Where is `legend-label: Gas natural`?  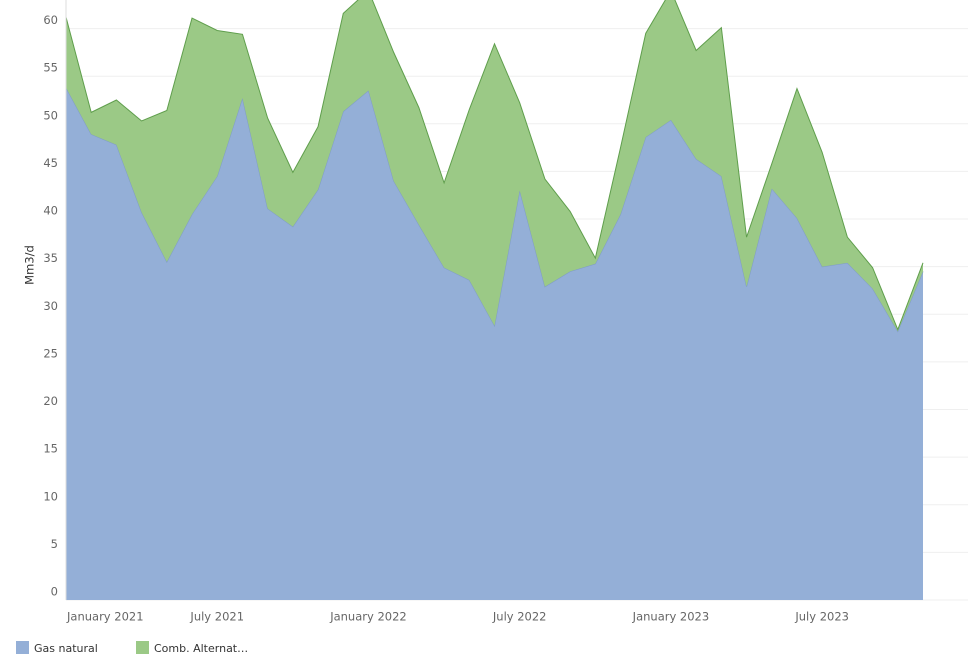
legend-label: Gas natural is located at coordinates (66, 648).